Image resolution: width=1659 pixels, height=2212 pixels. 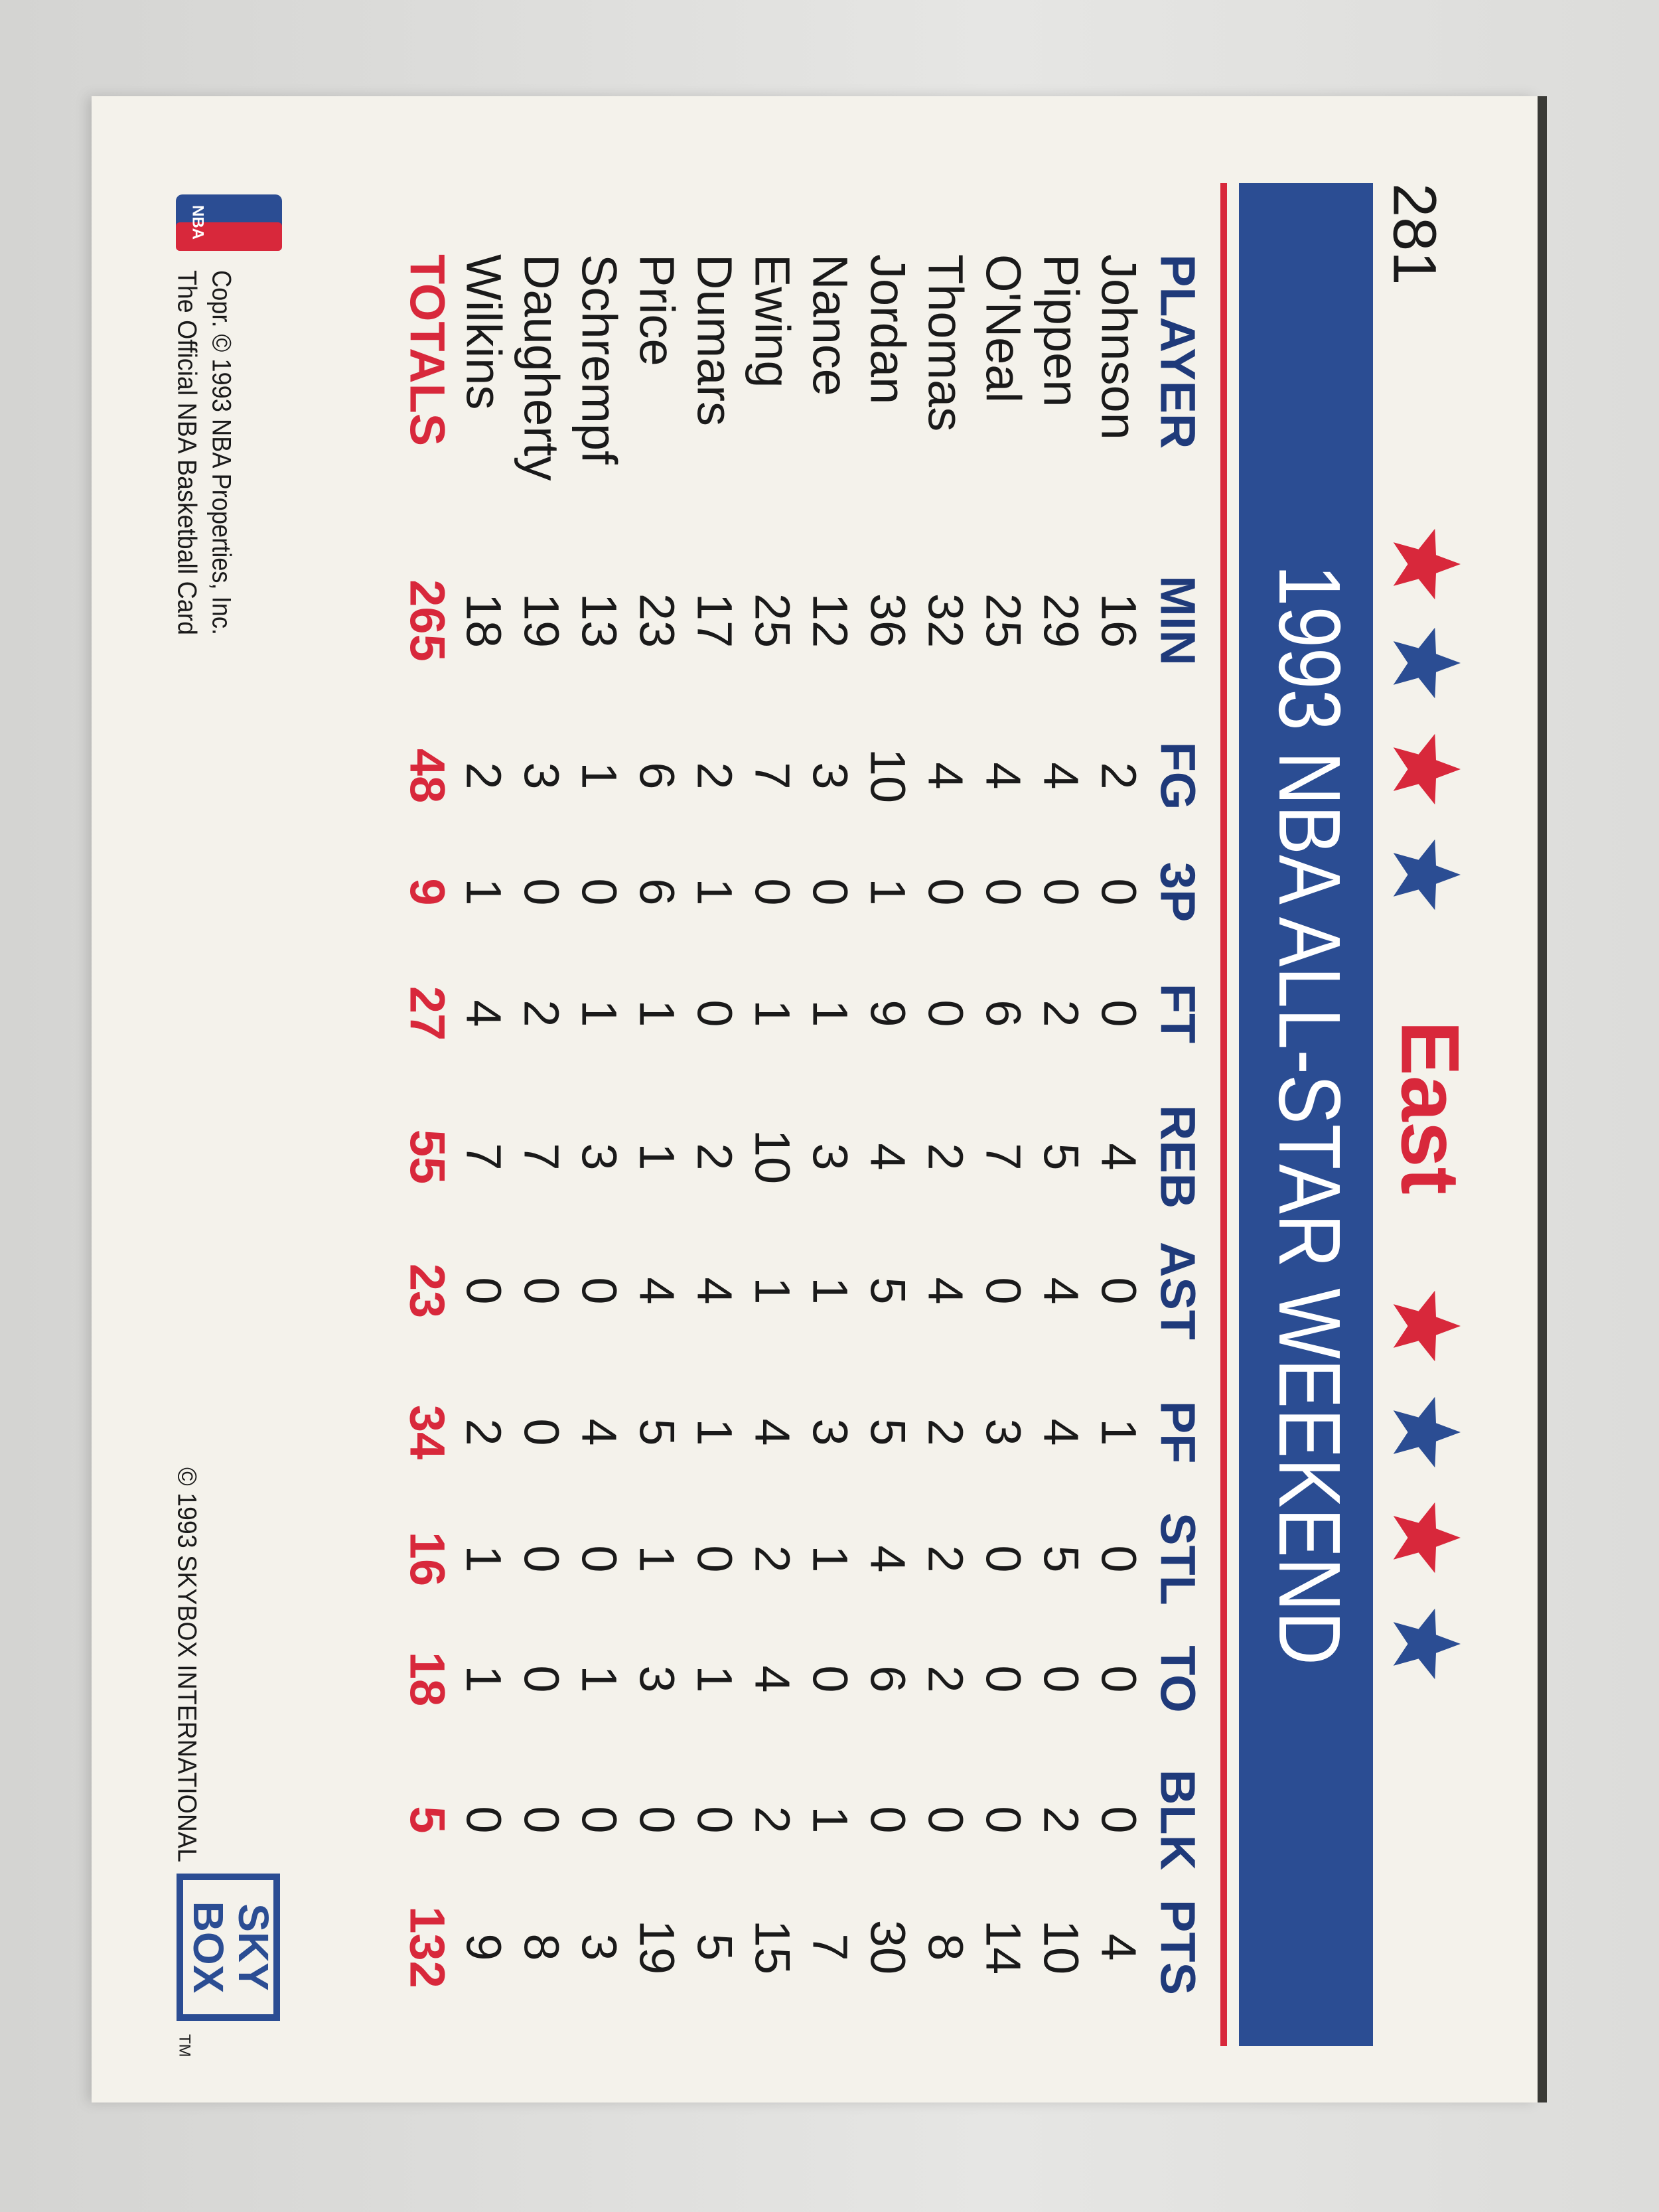 I want to click on nba-logo: NBA, so click(x=229, y=223).